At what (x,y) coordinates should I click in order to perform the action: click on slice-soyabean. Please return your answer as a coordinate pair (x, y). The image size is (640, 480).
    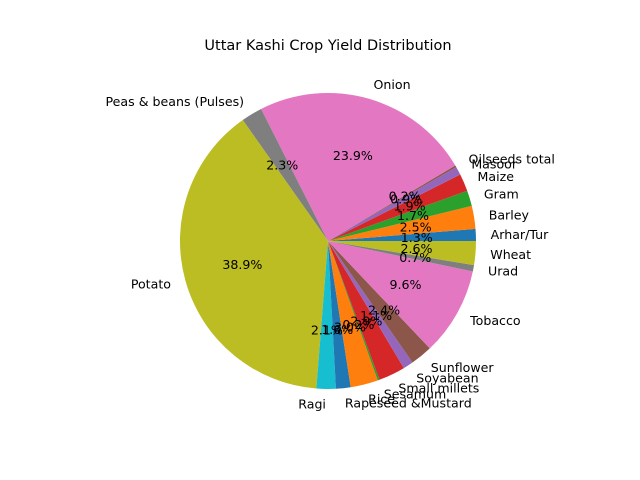
    Looking at the image, I should click on (370, 305).